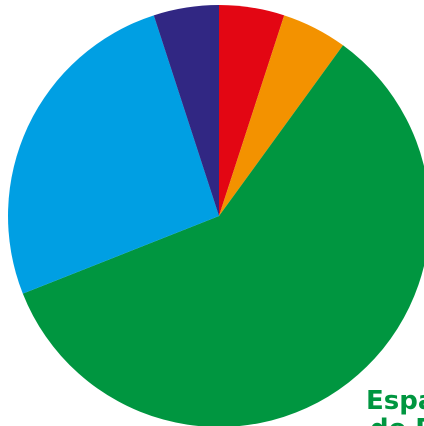 This screenshot has height=426, width=424. Describe the element at coordinates (397, 420) in the screenshot. I see `slice-label-line-2: de D` at that location.